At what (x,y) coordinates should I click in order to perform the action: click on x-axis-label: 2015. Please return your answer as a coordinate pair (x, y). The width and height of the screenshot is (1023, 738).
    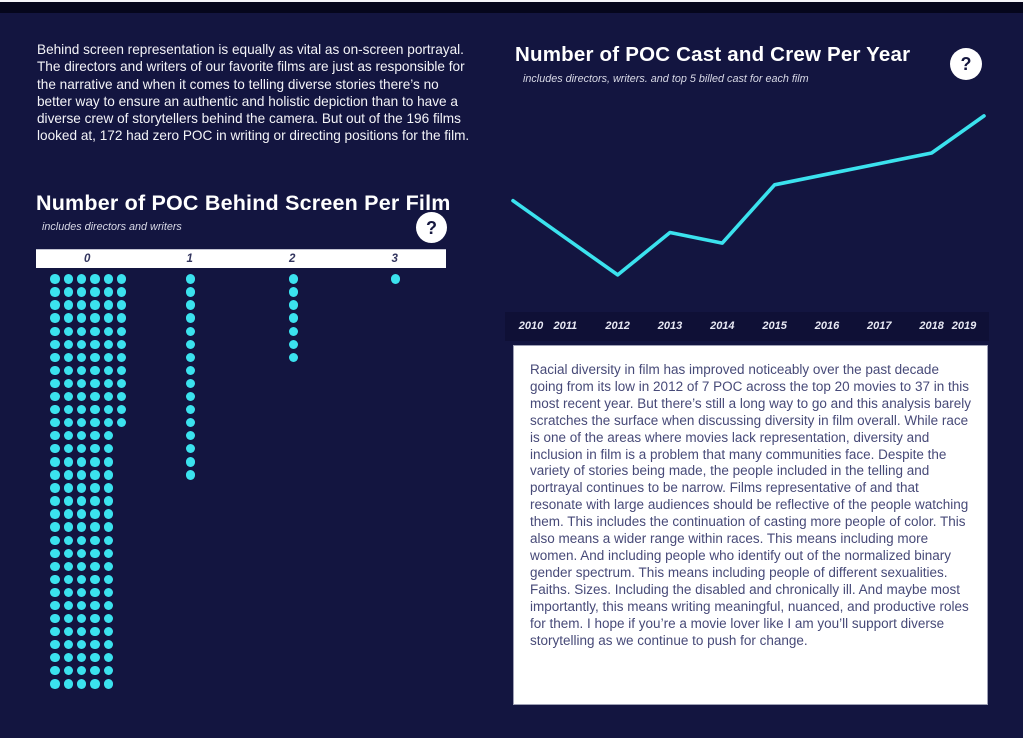
    Looking at the image, I should click on (774, 326).